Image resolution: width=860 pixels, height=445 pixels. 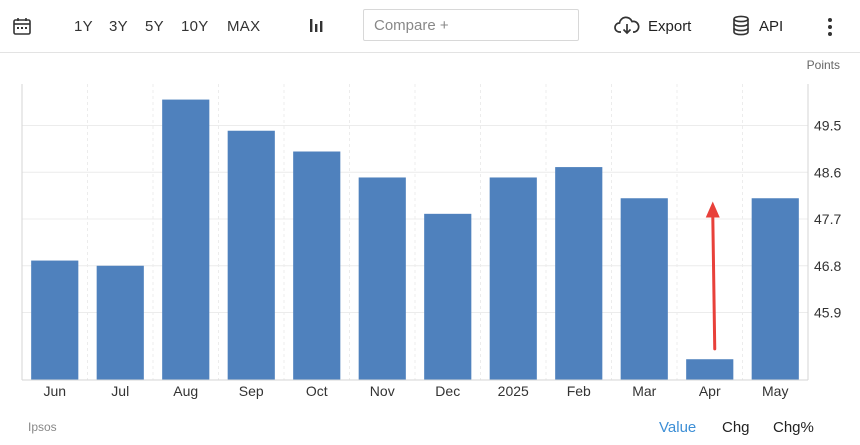 What do you see at coordinates (712, 209) in the screenshot?
I see `annotation-arrow-head` at bounding box center [712, 209].